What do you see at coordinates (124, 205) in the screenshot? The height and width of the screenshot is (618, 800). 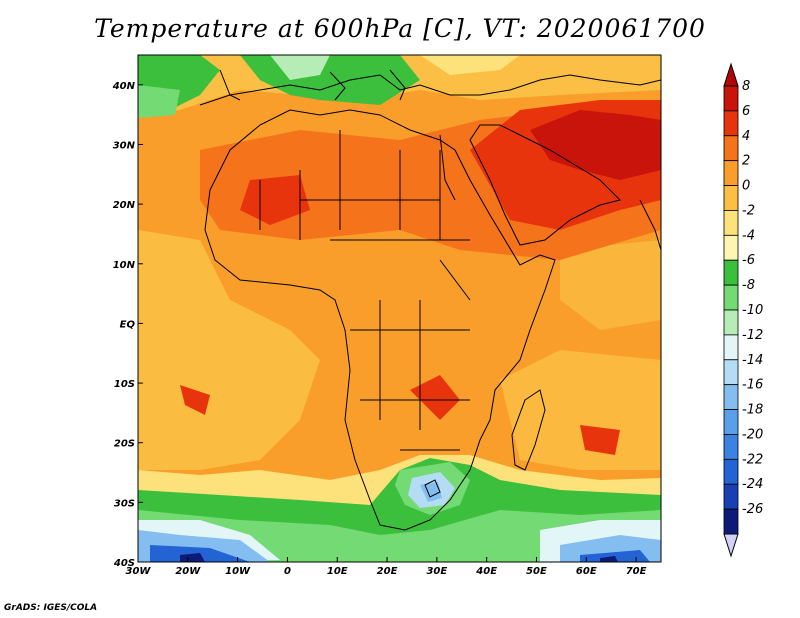 I see `lat-tick-label: 20N` at bounding box center [124, 205].